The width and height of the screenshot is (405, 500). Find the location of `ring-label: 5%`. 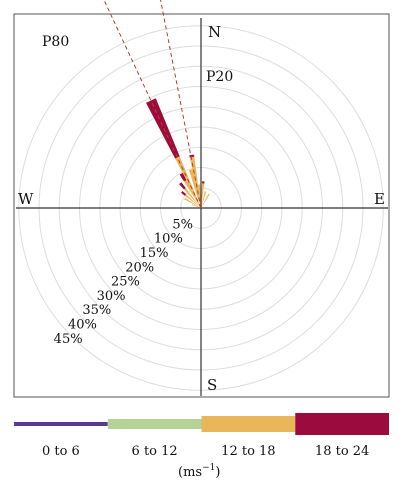

ring-label: 5% is located at coordinates (182, 224).